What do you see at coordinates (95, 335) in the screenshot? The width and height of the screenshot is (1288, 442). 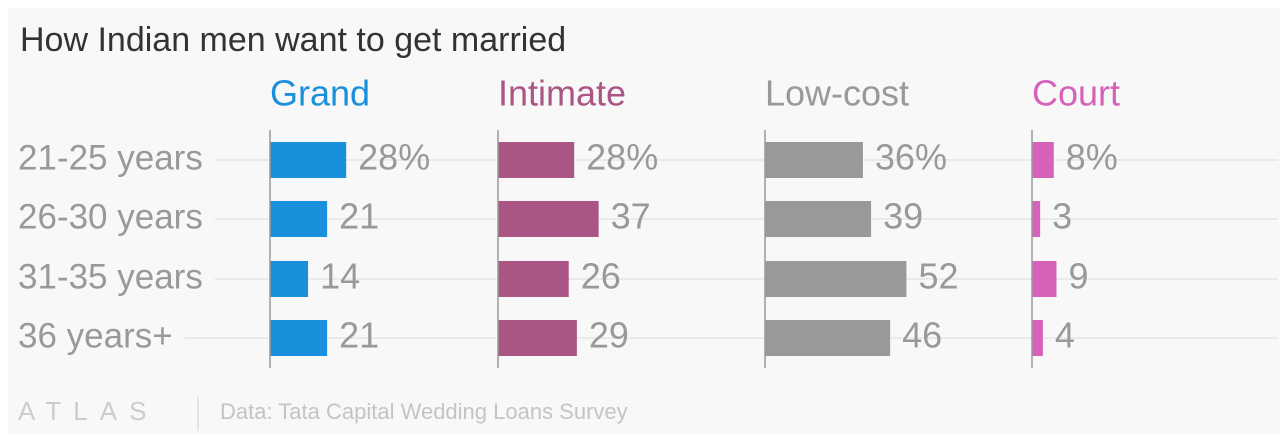 I see `category-label: 36 years+` at bounding box center [95, 335].